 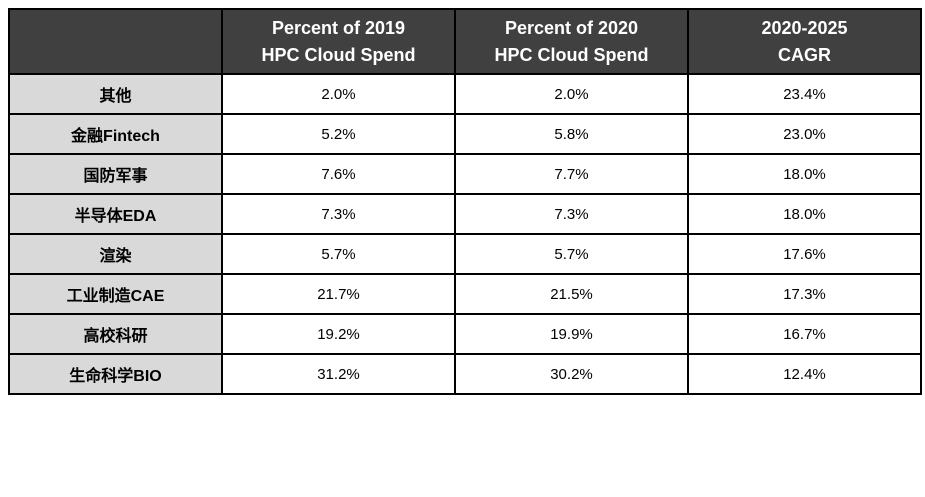 I want to click on row-label: 生命科学BIO, so click(x=115, y=374).